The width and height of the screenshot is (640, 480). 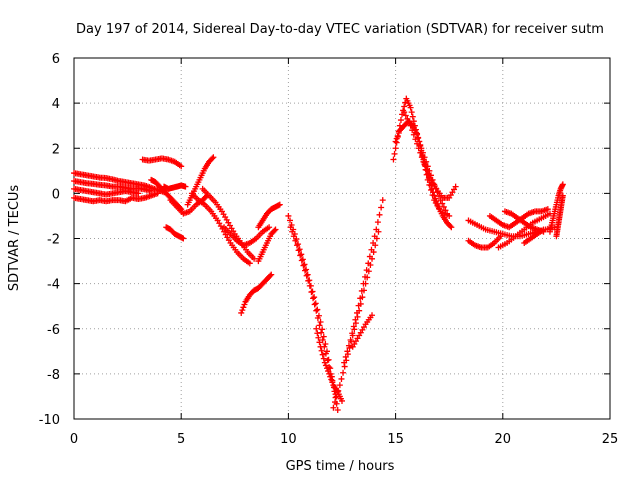 What do you see at coordinates (288, 439) in the screenshot?
I see `x-tick-label: 10` at bounding box center [288, 439].